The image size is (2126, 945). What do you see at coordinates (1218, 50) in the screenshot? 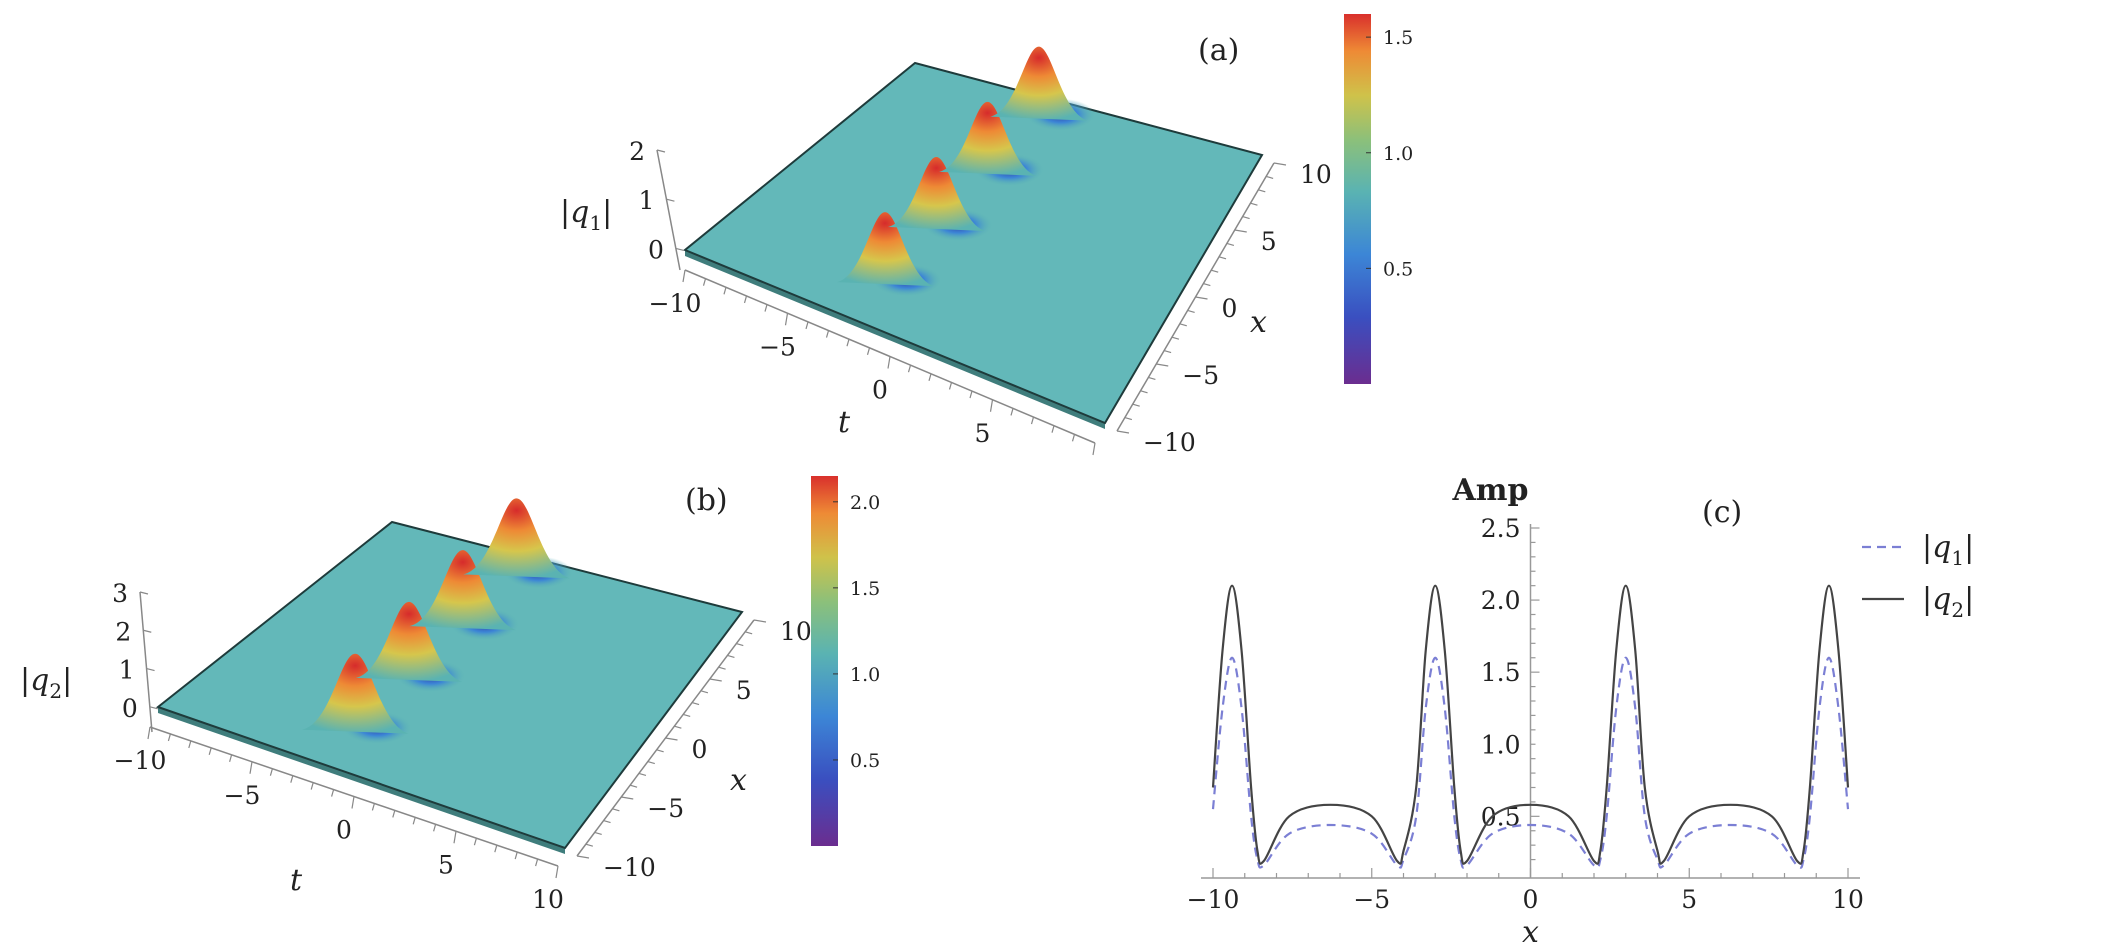
I see `panel-label: (a)` at bounding box center [1218, 50].